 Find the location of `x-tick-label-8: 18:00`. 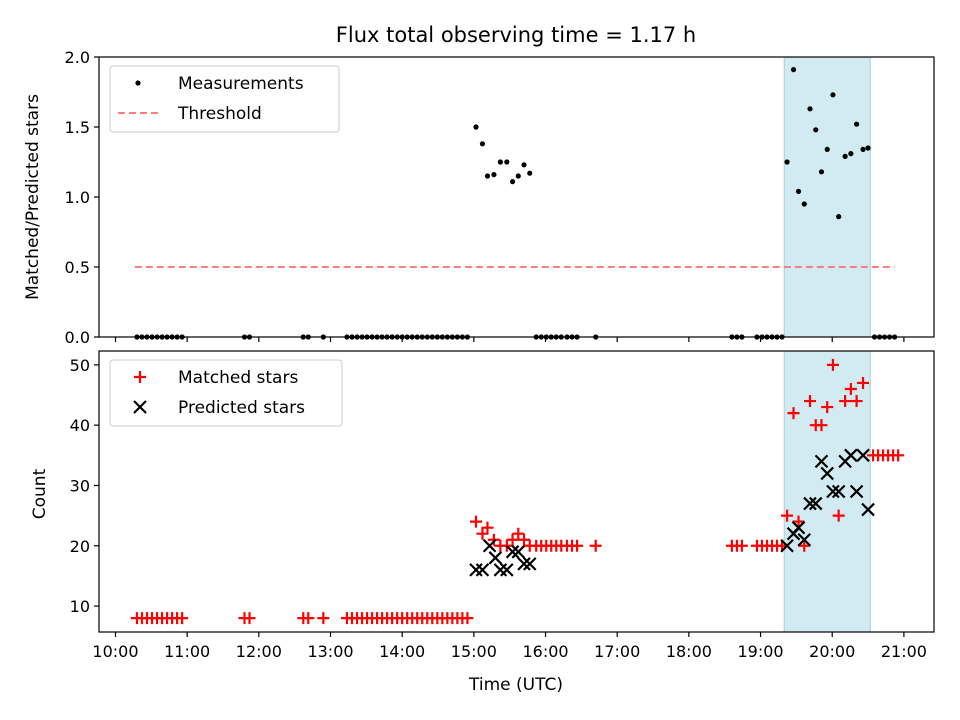

x-tick-label-8: 18:00 is located at coordinates (689, 651).